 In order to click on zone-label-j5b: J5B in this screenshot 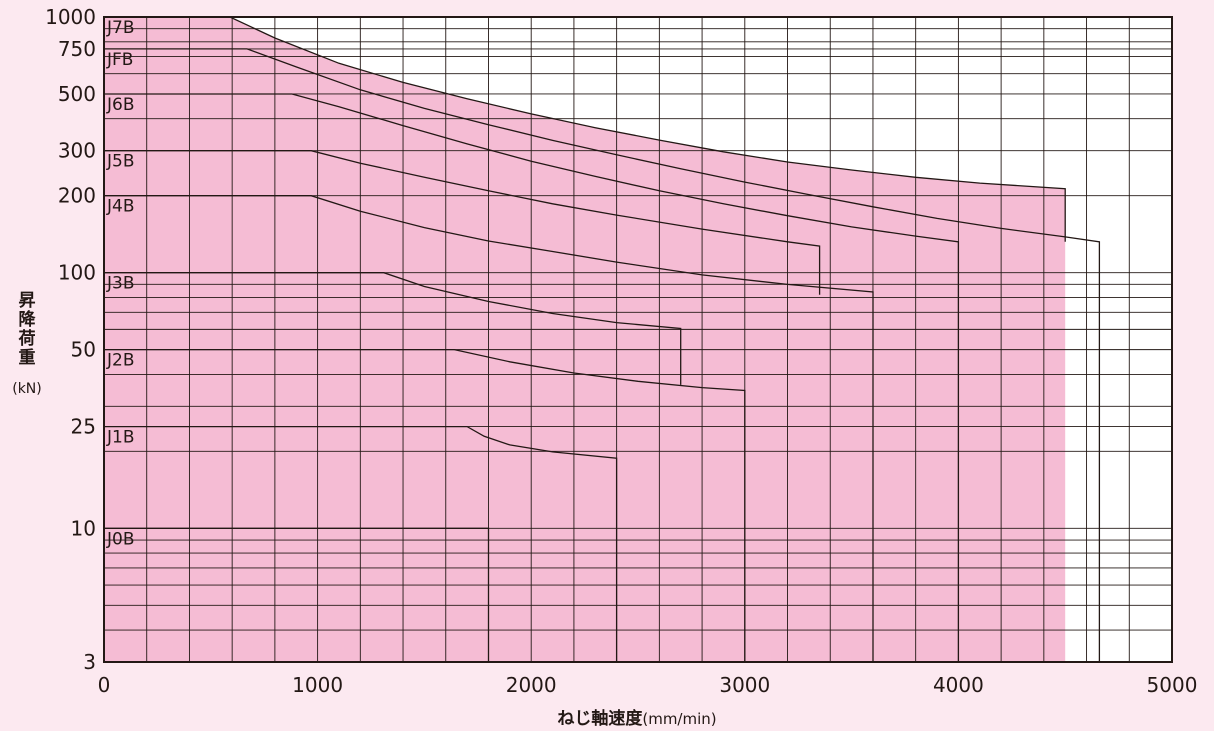, I will do `click(120, 162)`.